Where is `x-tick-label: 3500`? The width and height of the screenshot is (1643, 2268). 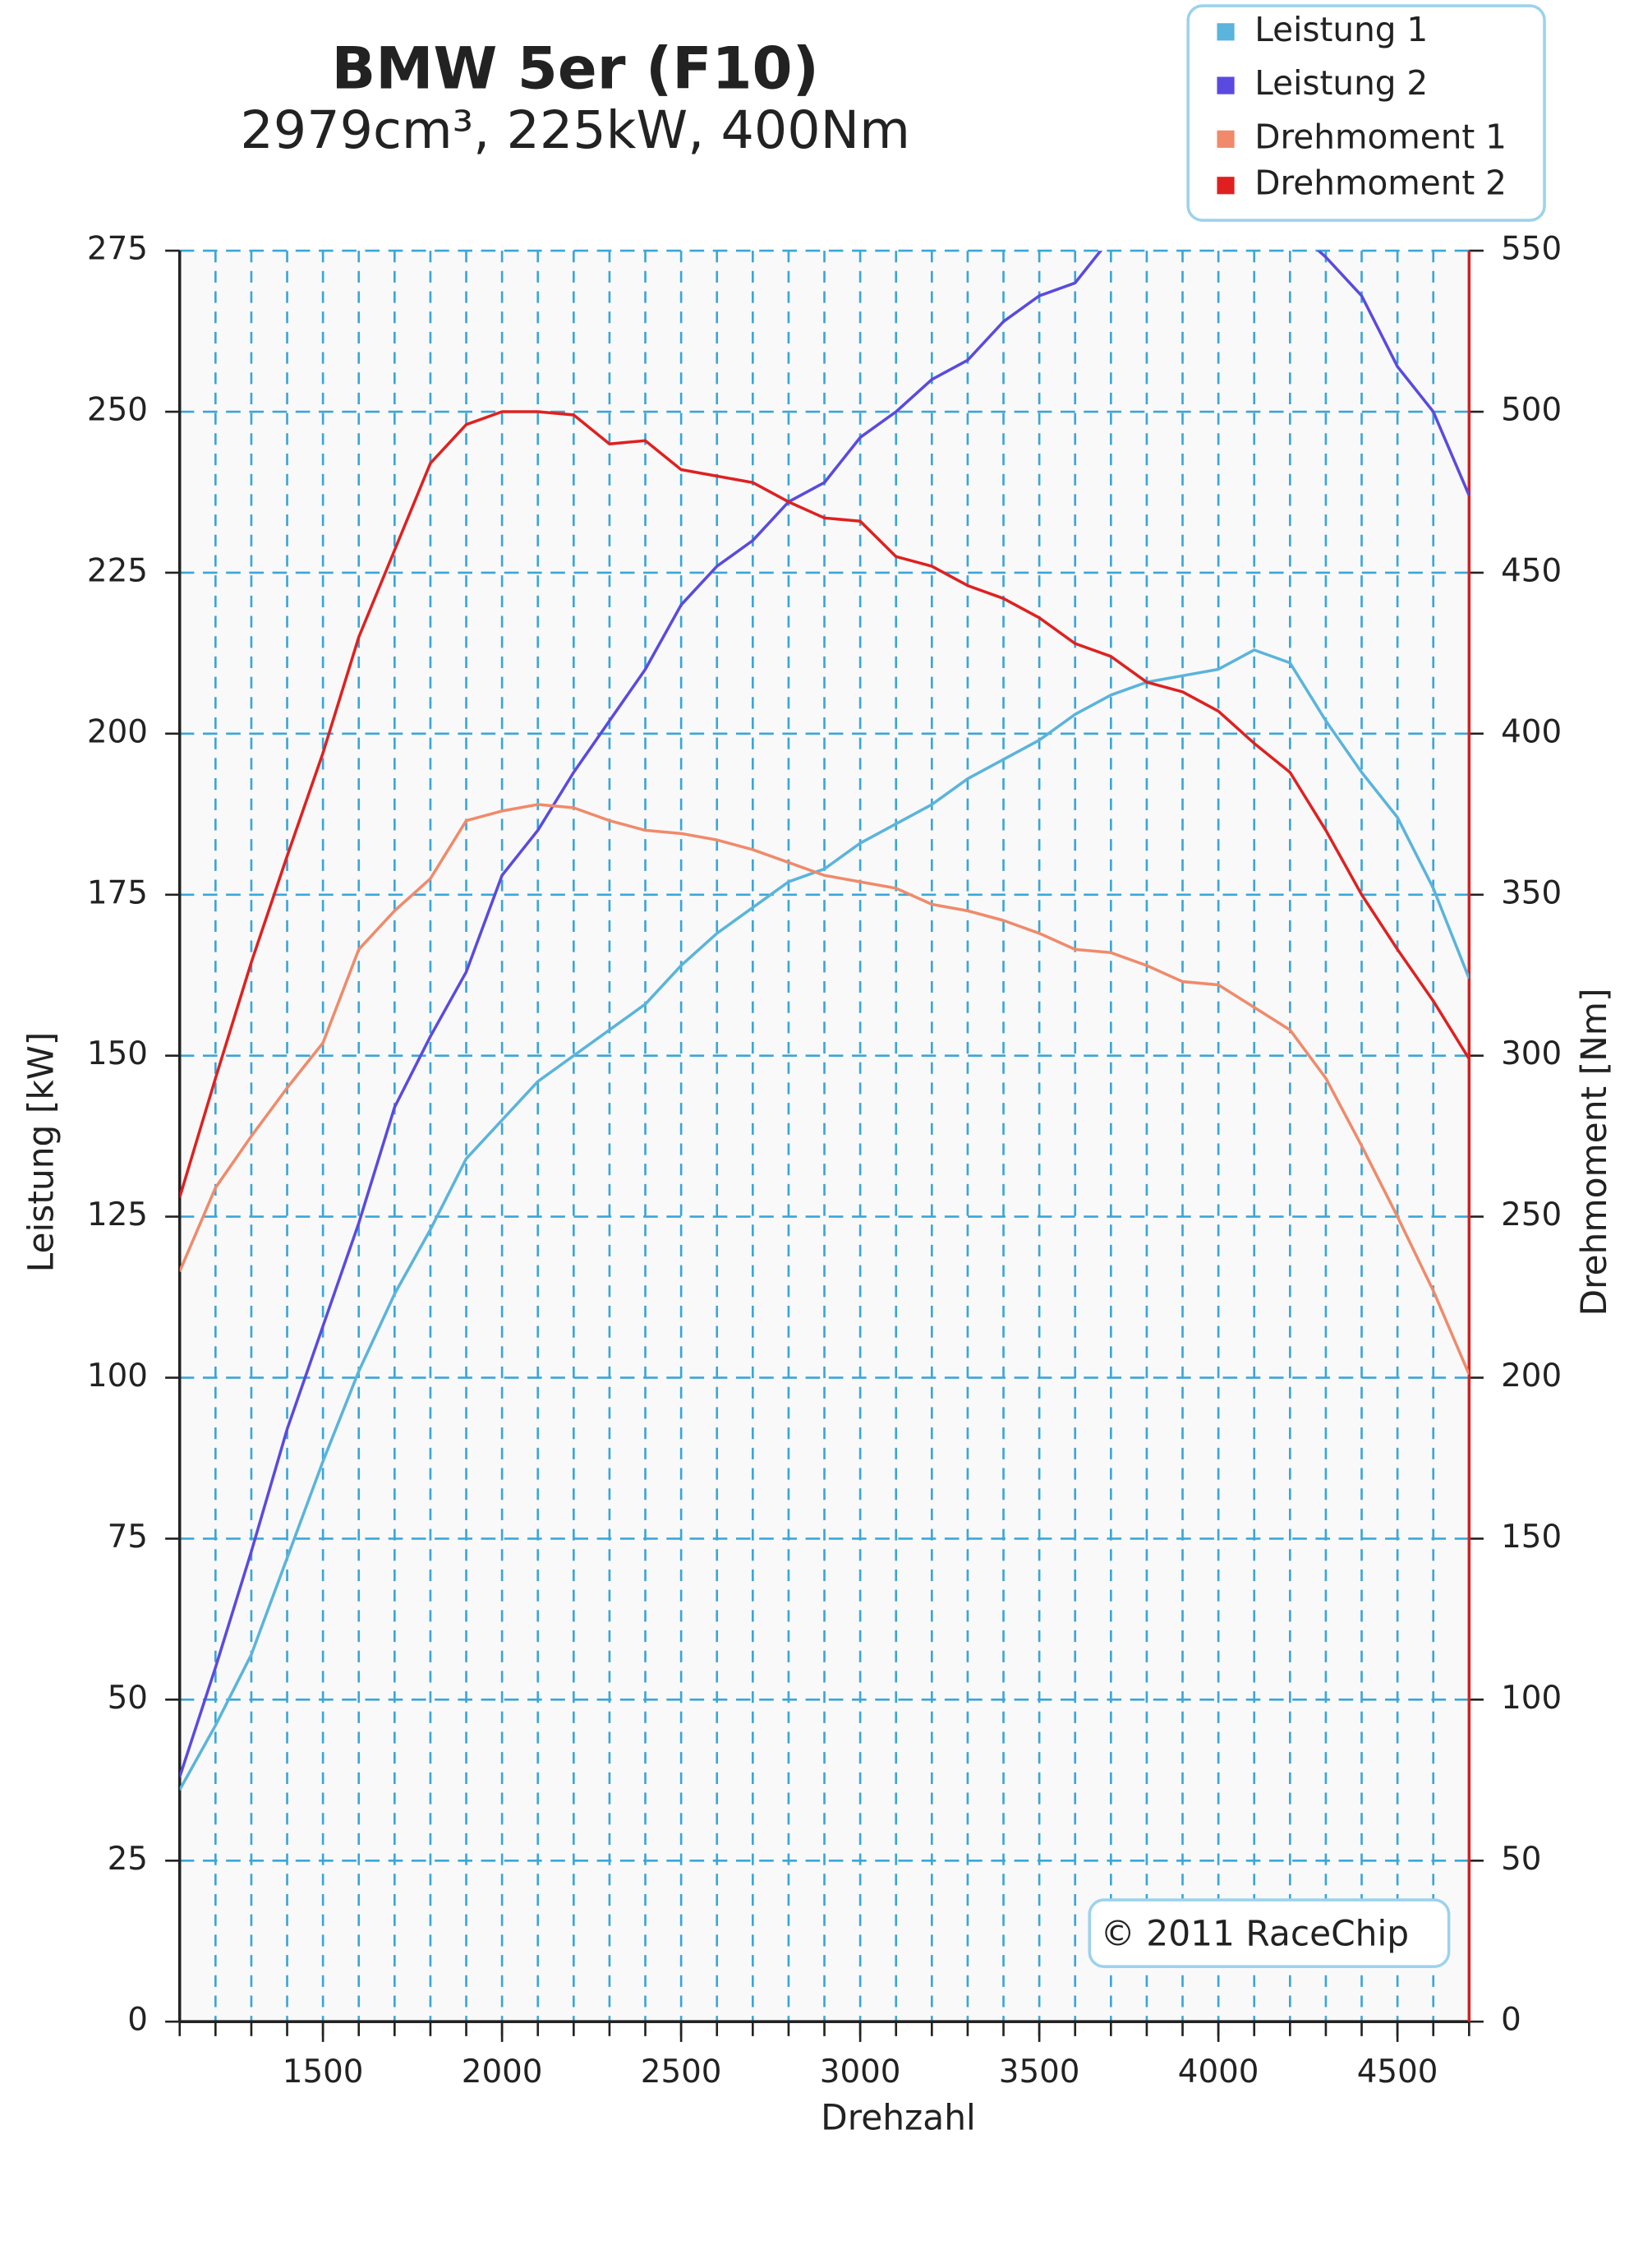 x-tick-label: 3500 is located at coordinates (1039, 2072).